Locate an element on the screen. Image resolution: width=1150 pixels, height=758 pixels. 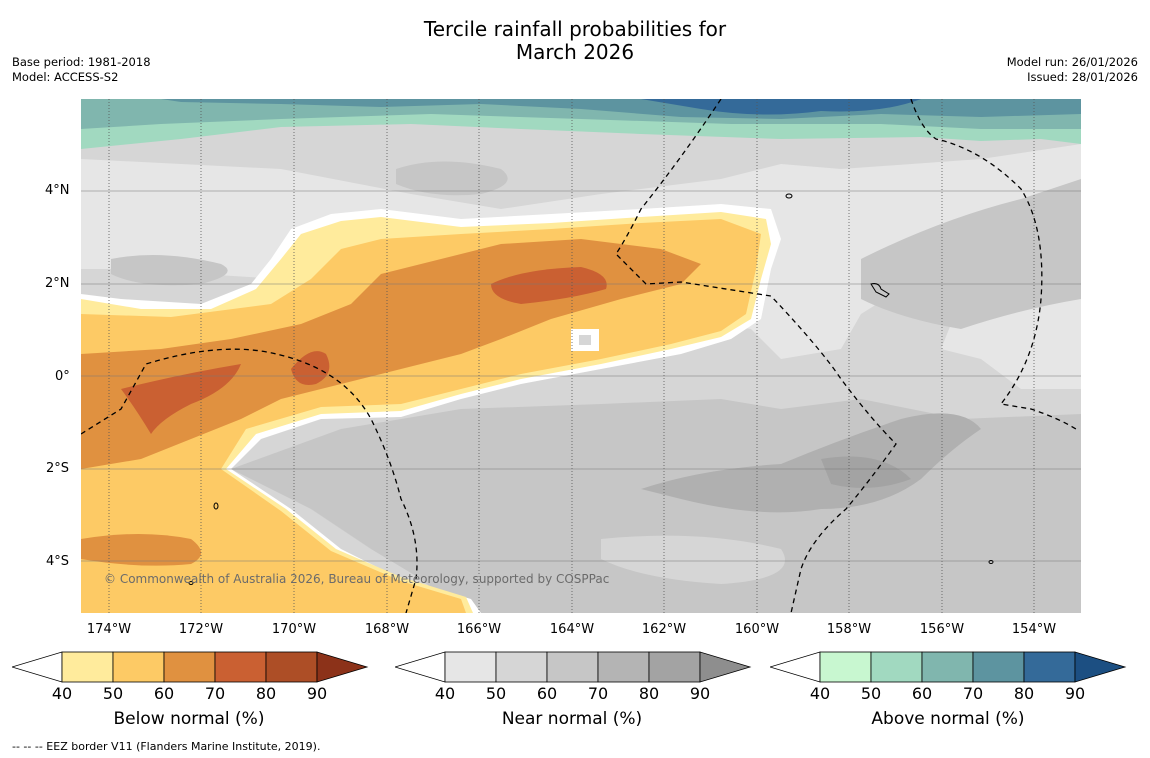
near-60-east is located at coordinates (971, 254).